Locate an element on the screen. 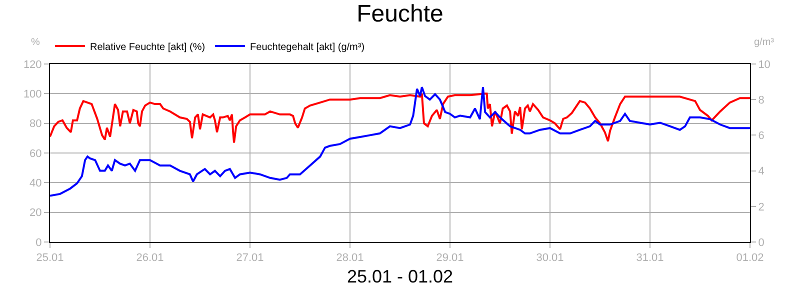 This screenshot has width=800, height=300. x-tick-label: 28.01 is located at coordinates (350, 258).